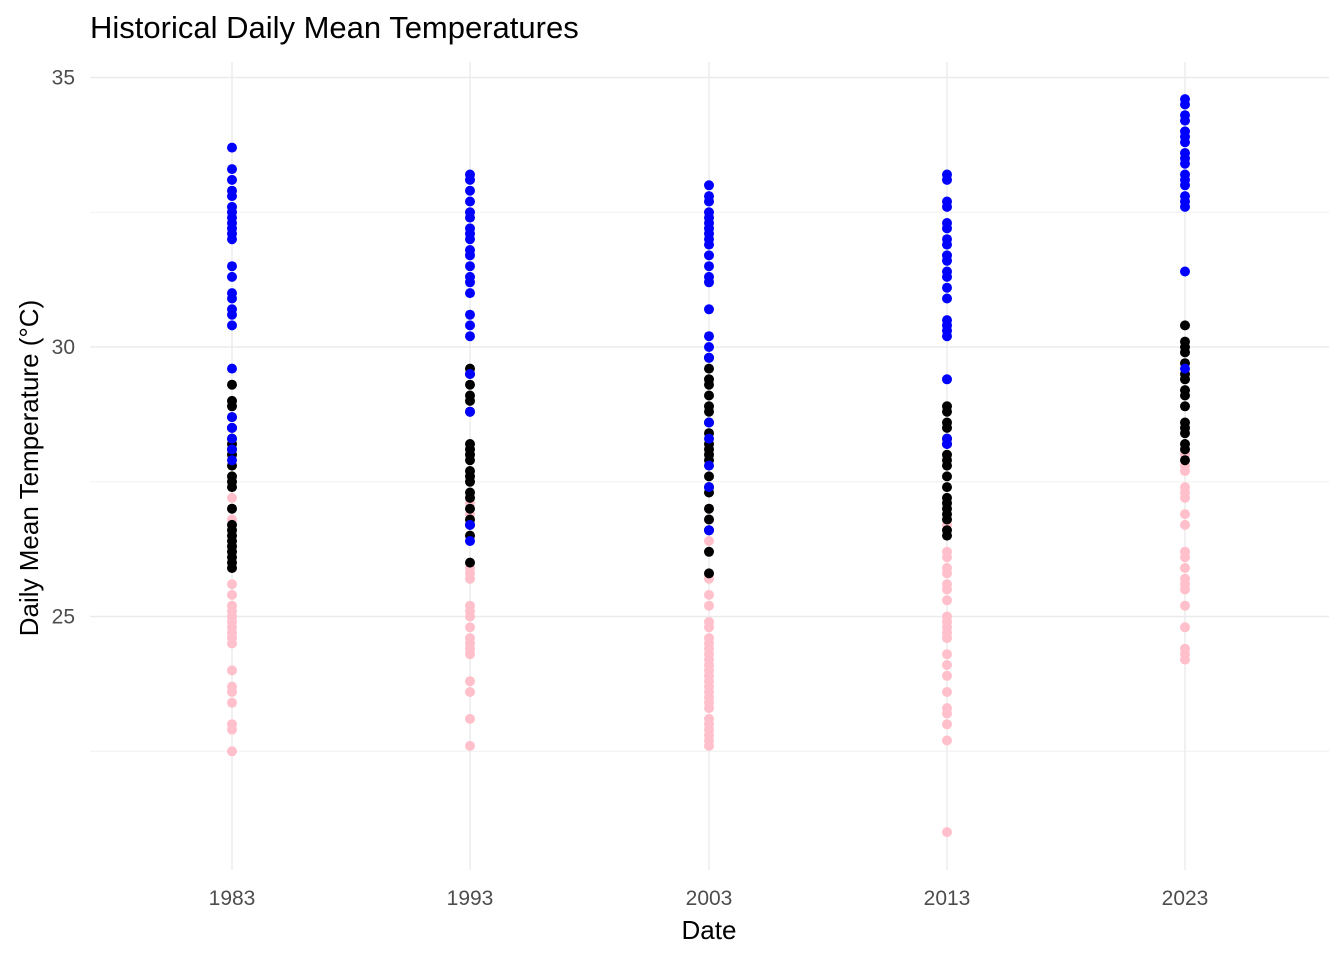 The width and height of the screenshot is (1344, 960). What do you see at coordinates (29, 468) in the screenshot?
I see `y-axis-title: Daily Mean Temperature (°C)` at bounding box center [29, 468].